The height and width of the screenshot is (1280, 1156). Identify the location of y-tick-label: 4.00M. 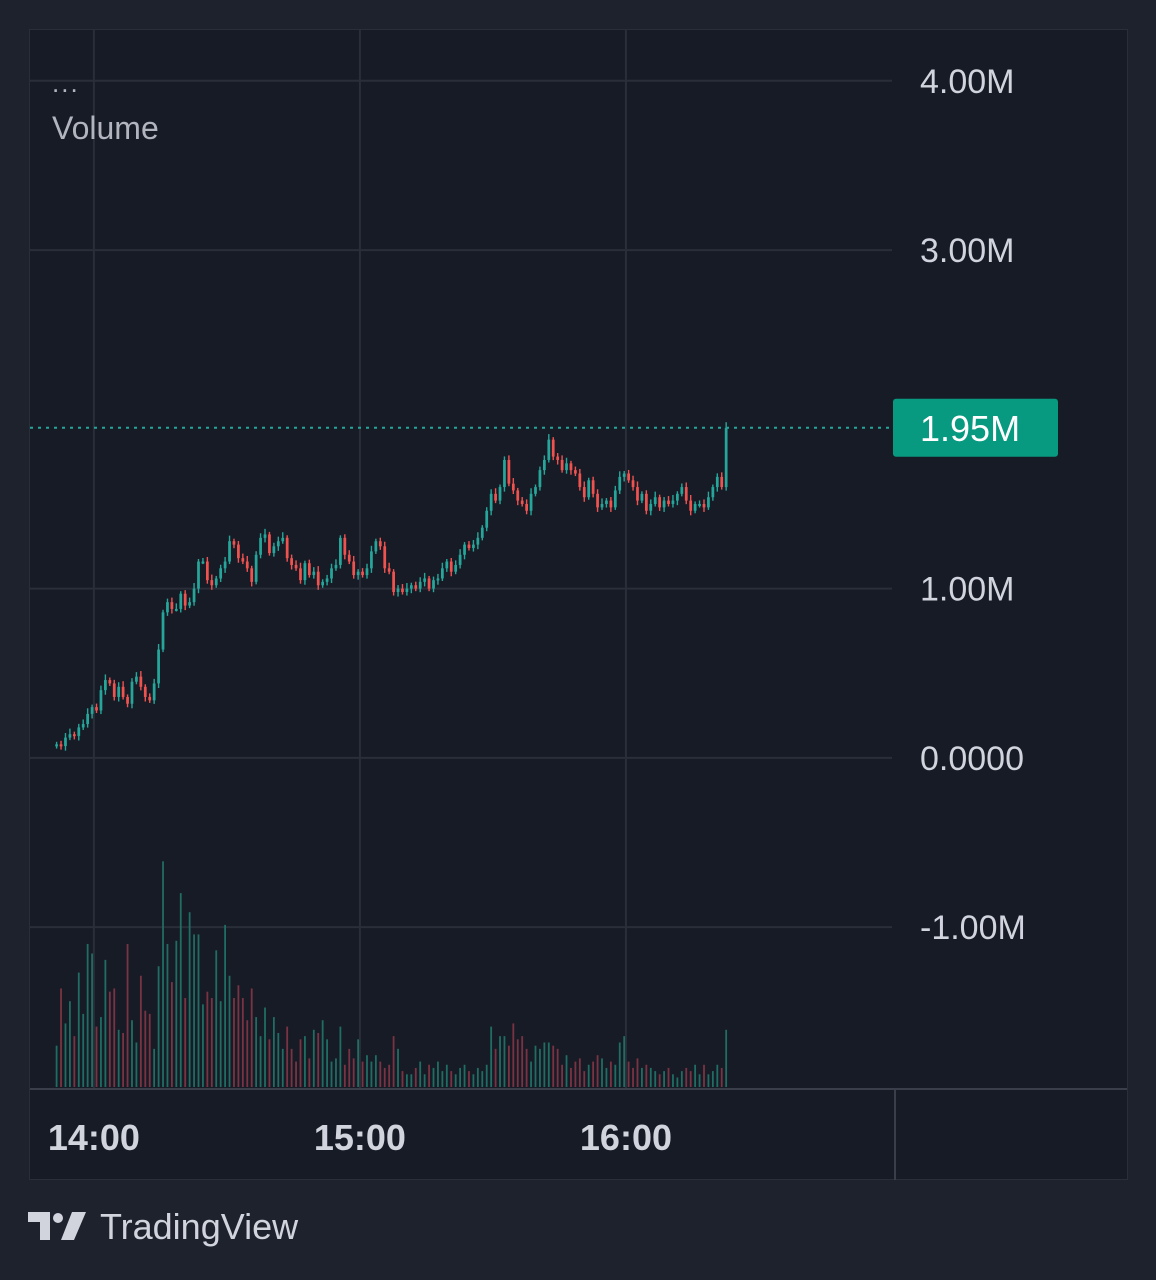
(967, 82).